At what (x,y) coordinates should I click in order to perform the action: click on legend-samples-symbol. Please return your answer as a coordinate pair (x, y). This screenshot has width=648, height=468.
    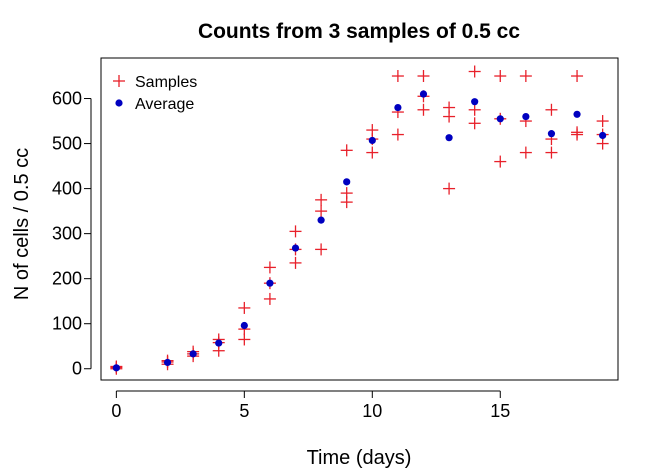
    Looking at the image, I should click on (119, 81).